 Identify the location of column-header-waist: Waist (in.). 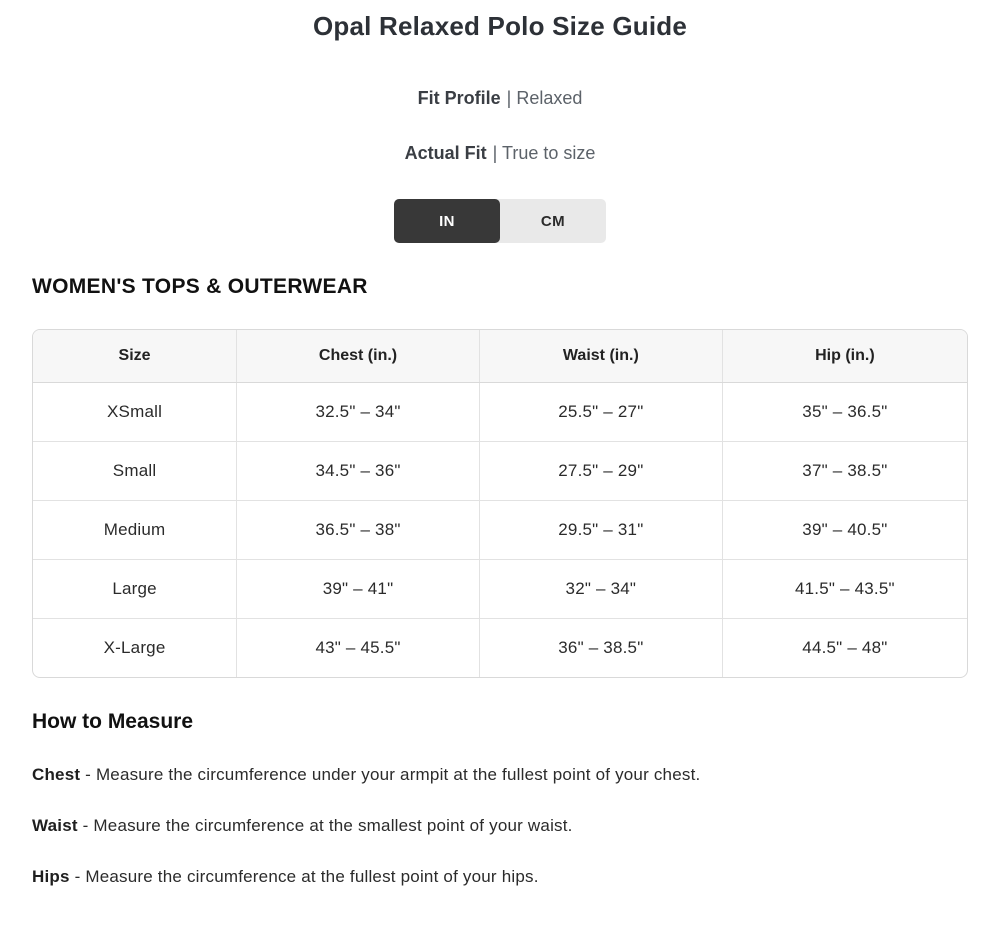
(600, 356).